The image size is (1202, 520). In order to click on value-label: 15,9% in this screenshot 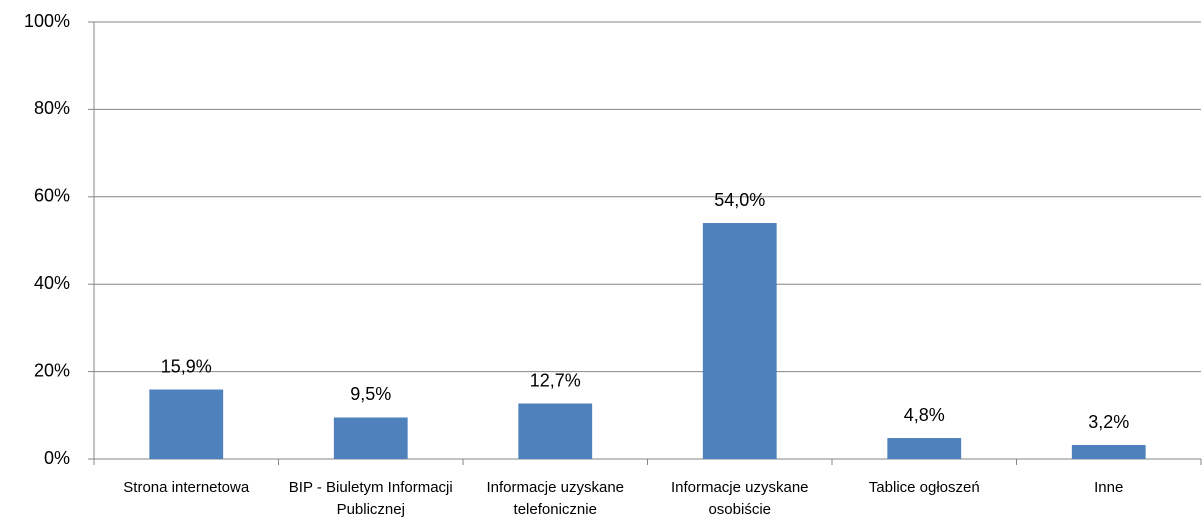, I will do `click(186, 366)`.